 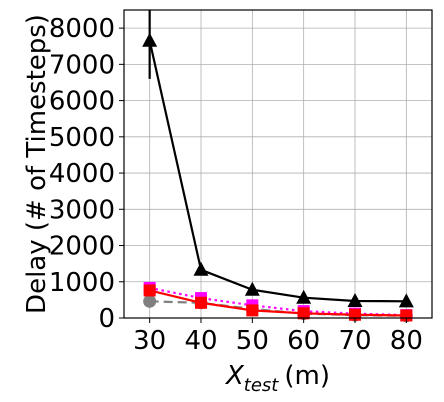 What do you see at coordinates (82, 247) in the screenshot?
I see `y-tick-label: 2000` at bounding box center [82, 247].